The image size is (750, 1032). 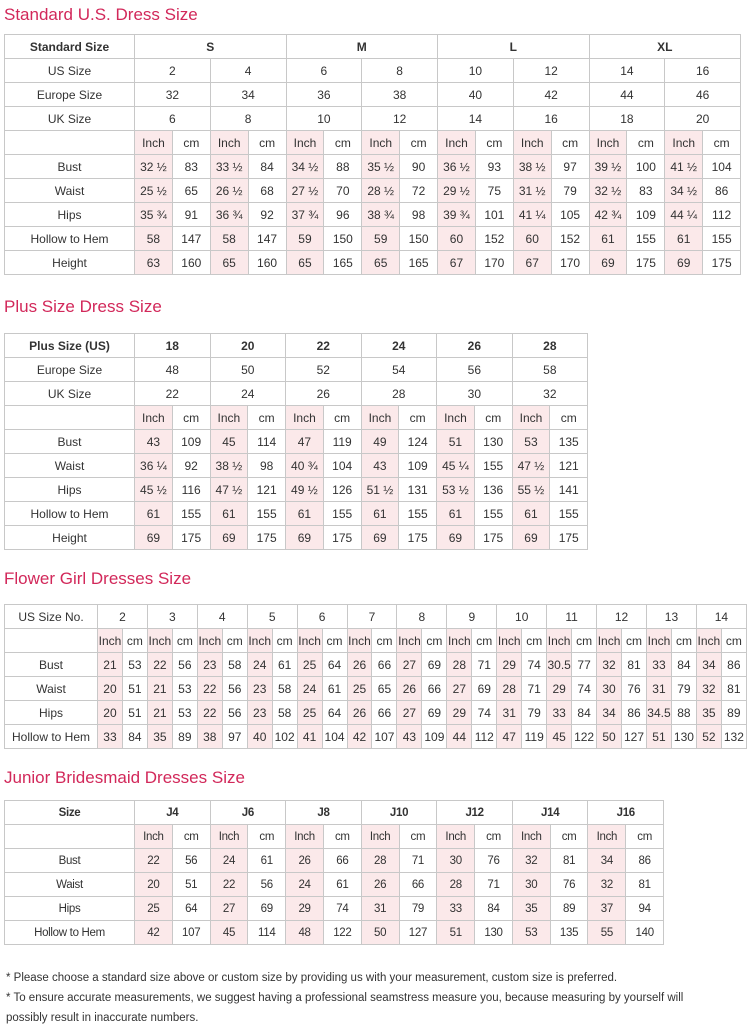 What do you see at coordinates (69, 908) in the screenshot?
I see `row-label: Hips` at bounding box center [69, 908].